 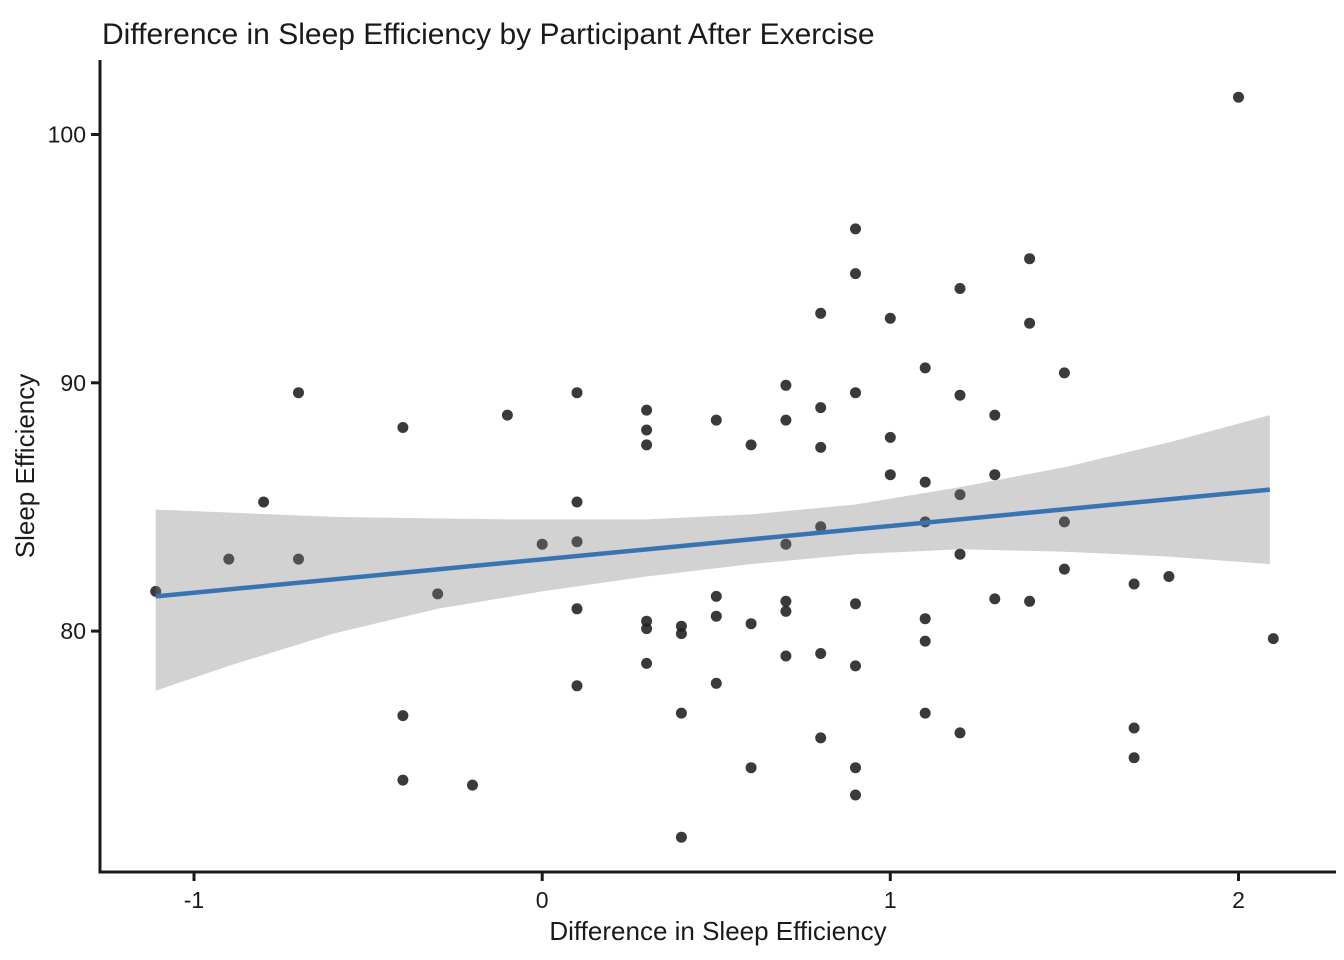 I want to click on y-tick-label: 90, so click(x=73, y=383).